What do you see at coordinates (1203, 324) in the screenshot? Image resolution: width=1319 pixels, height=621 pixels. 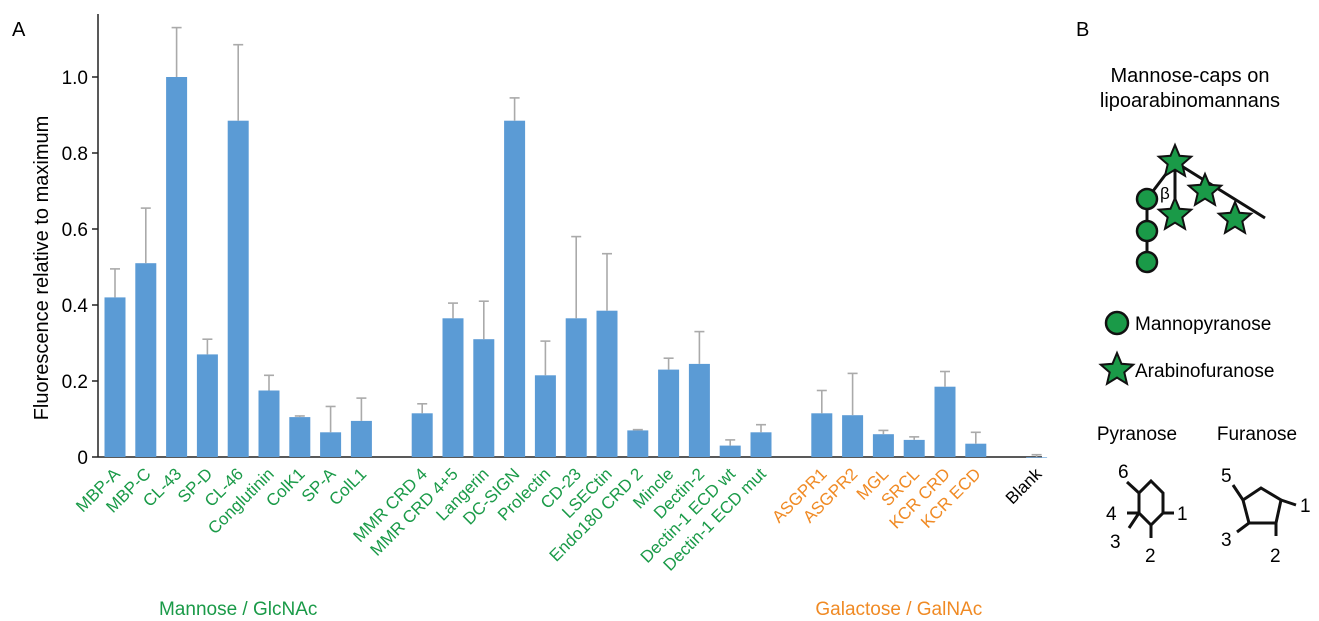 I see `legend-label: Mannopyranose` at bounding box center [1203, 324].